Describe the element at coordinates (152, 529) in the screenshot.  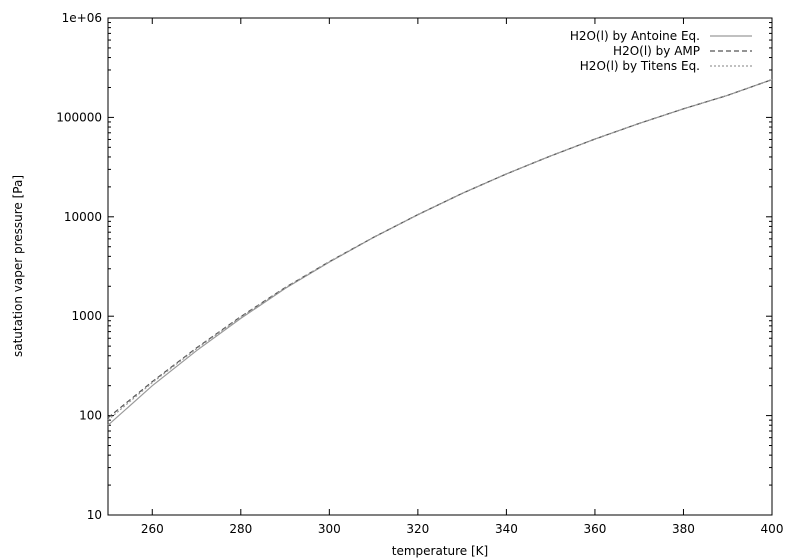
I see `x-tick-label: 260` at that location.